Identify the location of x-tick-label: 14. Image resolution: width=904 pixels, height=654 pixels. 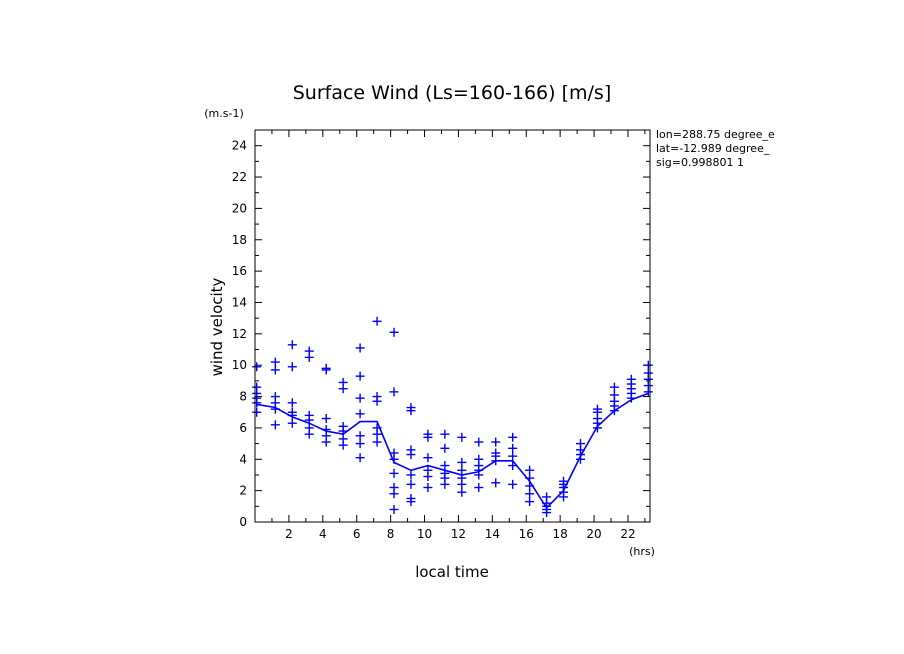
(492, 534).